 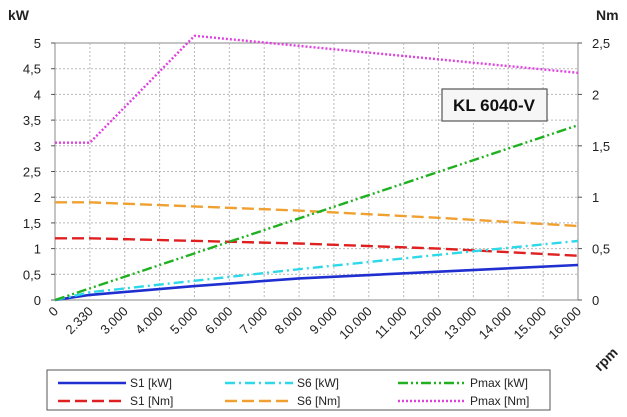 I want to click on x-tick-label: 9.000, so click(x=323, y=321).